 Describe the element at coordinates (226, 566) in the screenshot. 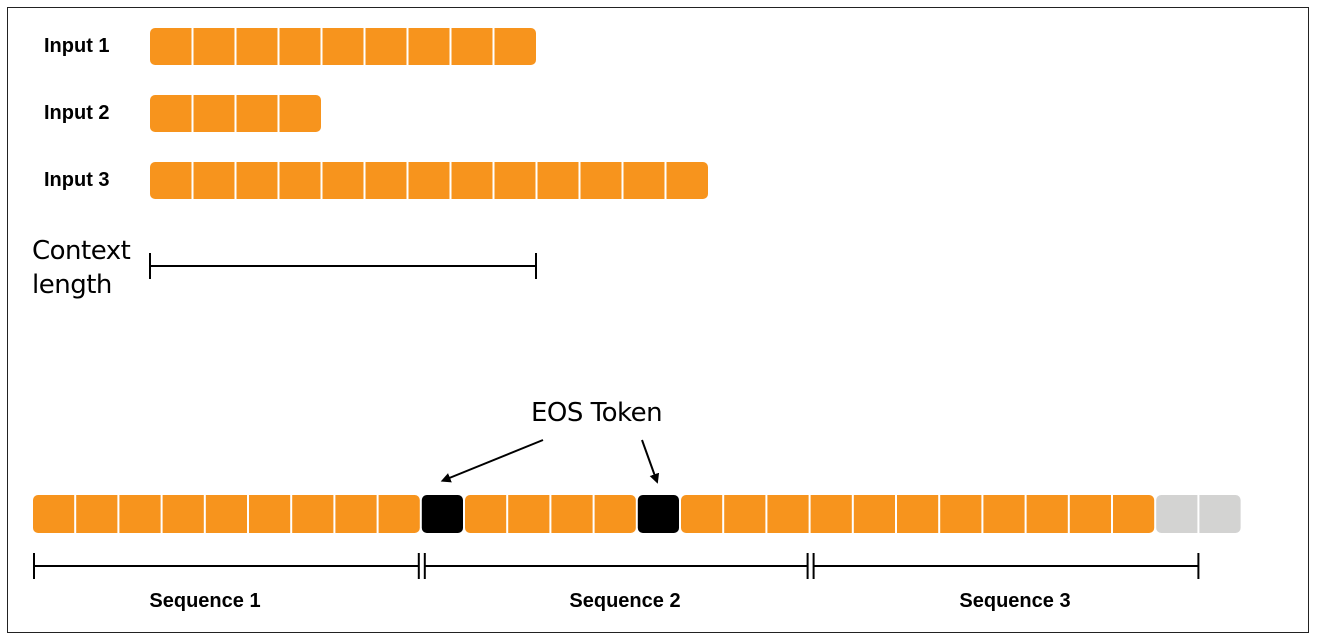

I see `sequence-1-bracket` at that location.